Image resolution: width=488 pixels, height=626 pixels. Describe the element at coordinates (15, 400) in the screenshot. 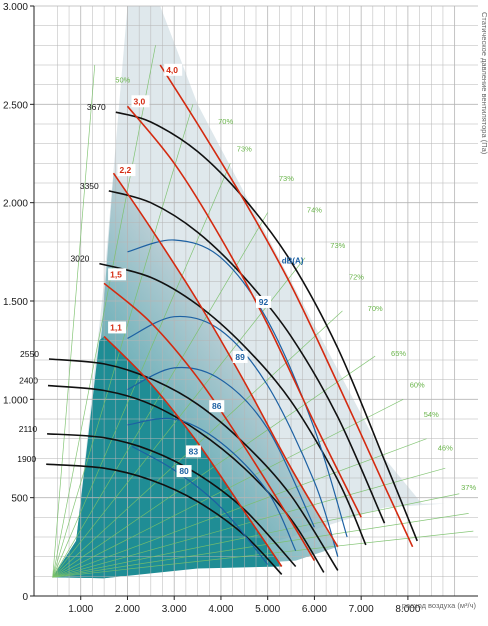

I see `y-tick-label: 1.000` at that location.